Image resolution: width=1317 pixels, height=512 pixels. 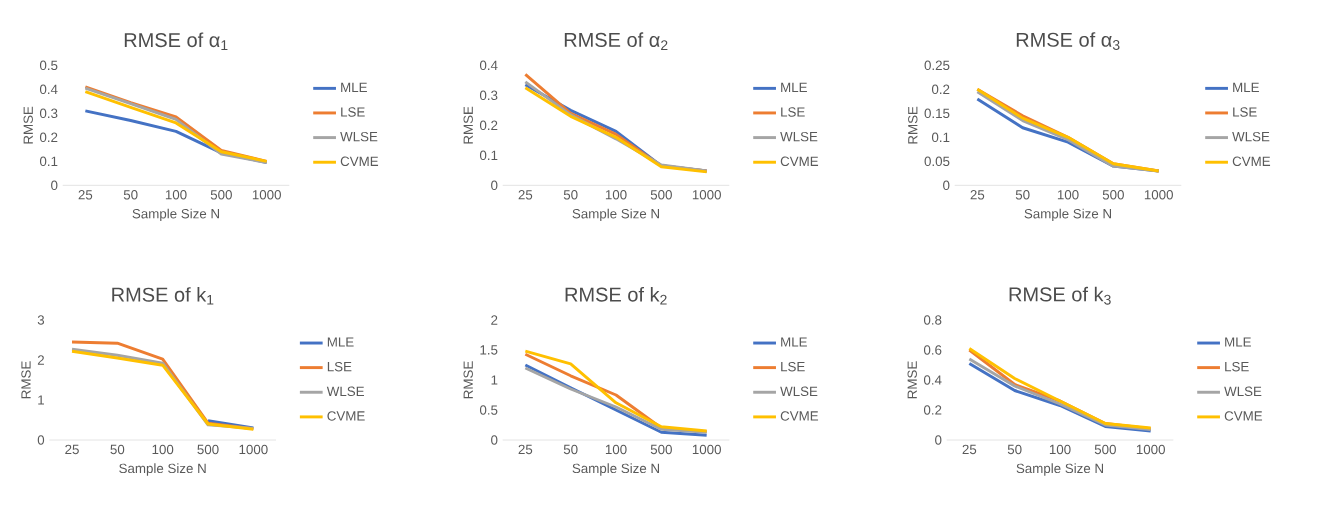 What do you see at coordinates (937, 113) in the screenshot?
I see `y-tick-label: 0.15` at bounding box center [937, 113].